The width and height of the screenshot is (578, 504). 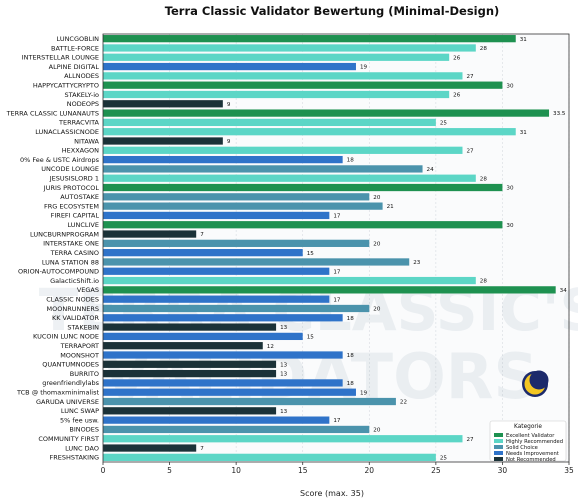 What do you see at coordinates (82, 448) in the screenshot?
I see `category-label: LUNC DAO` at bounding box center [82, 448].